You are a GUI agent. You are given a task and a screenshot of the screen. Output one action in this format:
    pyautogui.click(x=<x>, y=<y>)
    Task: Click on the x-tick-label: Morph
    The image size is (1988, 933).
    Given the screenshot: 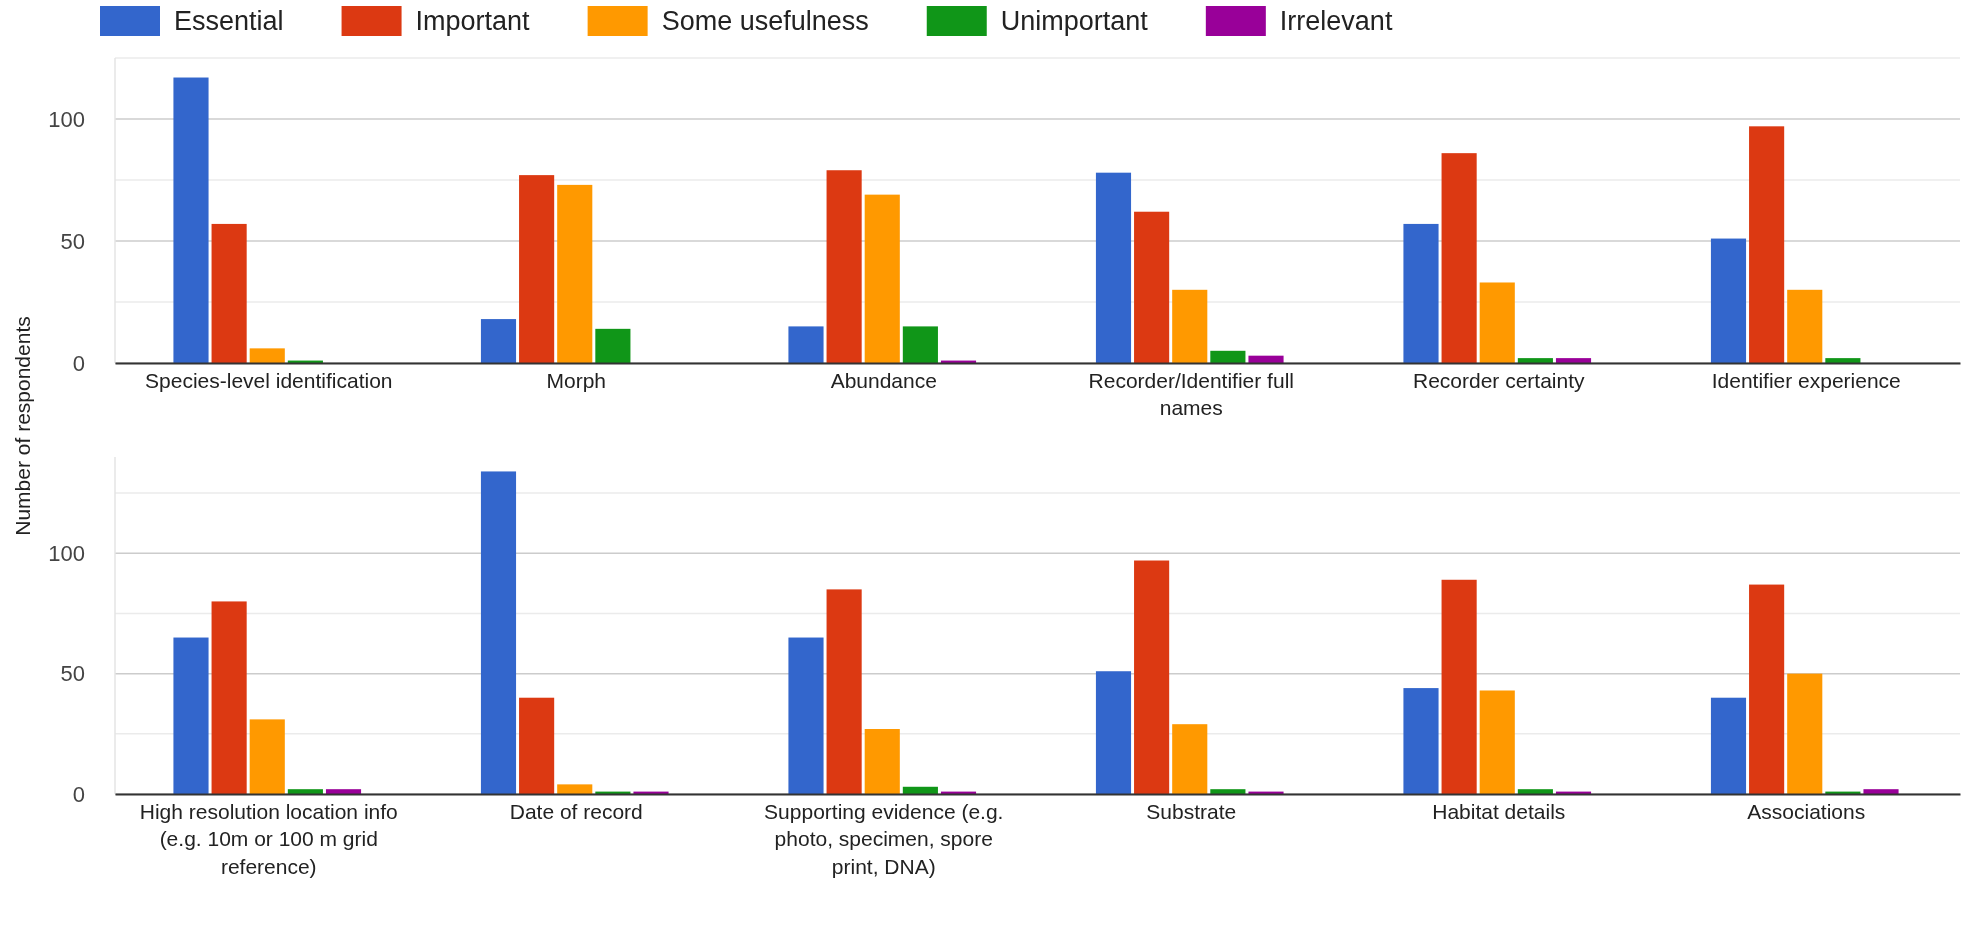 What is the action you would take?
    pyautogui.click(x=576, y=380)
    